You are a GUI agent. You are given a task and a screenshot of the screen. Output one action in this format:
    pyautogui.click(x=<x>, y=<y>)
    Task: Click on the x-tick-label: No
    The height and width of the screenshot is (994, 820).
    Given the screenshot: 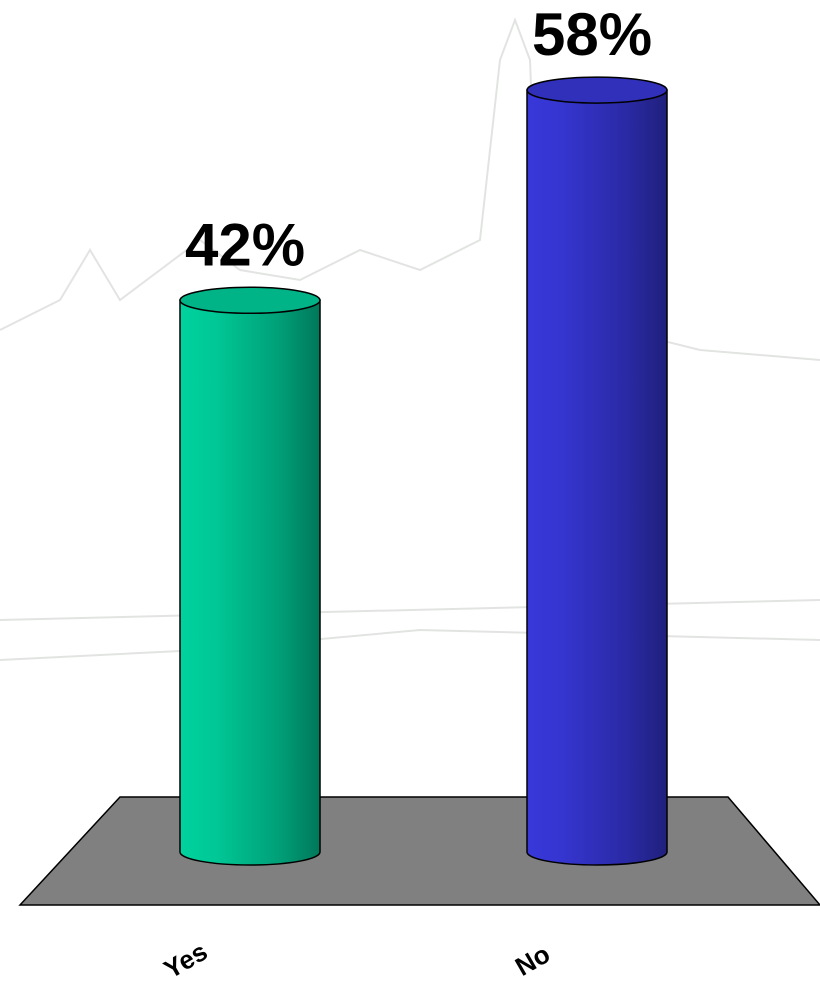 What is the action you would take?
    pyautogui.click(x=532, y=960)
    